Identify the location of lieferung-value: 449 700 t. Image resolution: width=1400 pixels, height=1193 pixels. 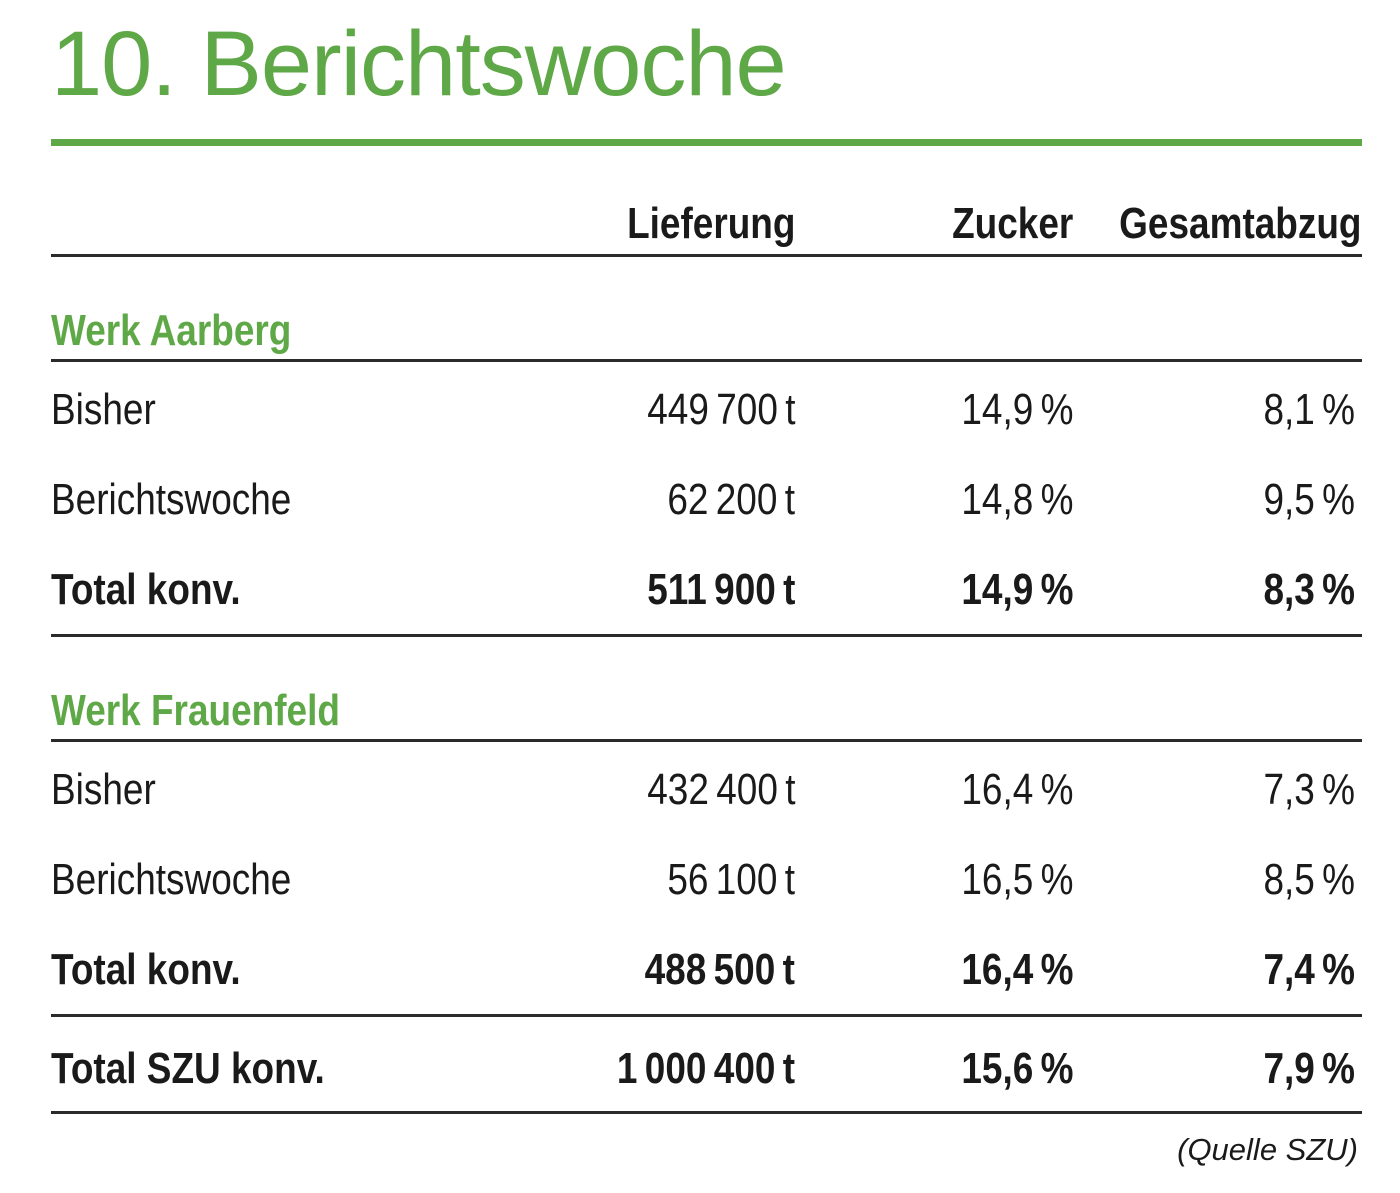
(720, 409).